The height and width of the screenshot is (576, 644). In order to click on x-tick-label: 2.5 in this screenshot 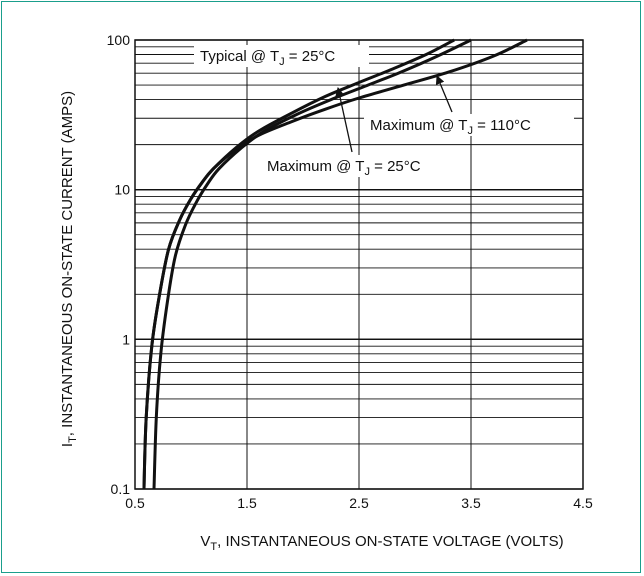, I will do `click(359, 503)`.